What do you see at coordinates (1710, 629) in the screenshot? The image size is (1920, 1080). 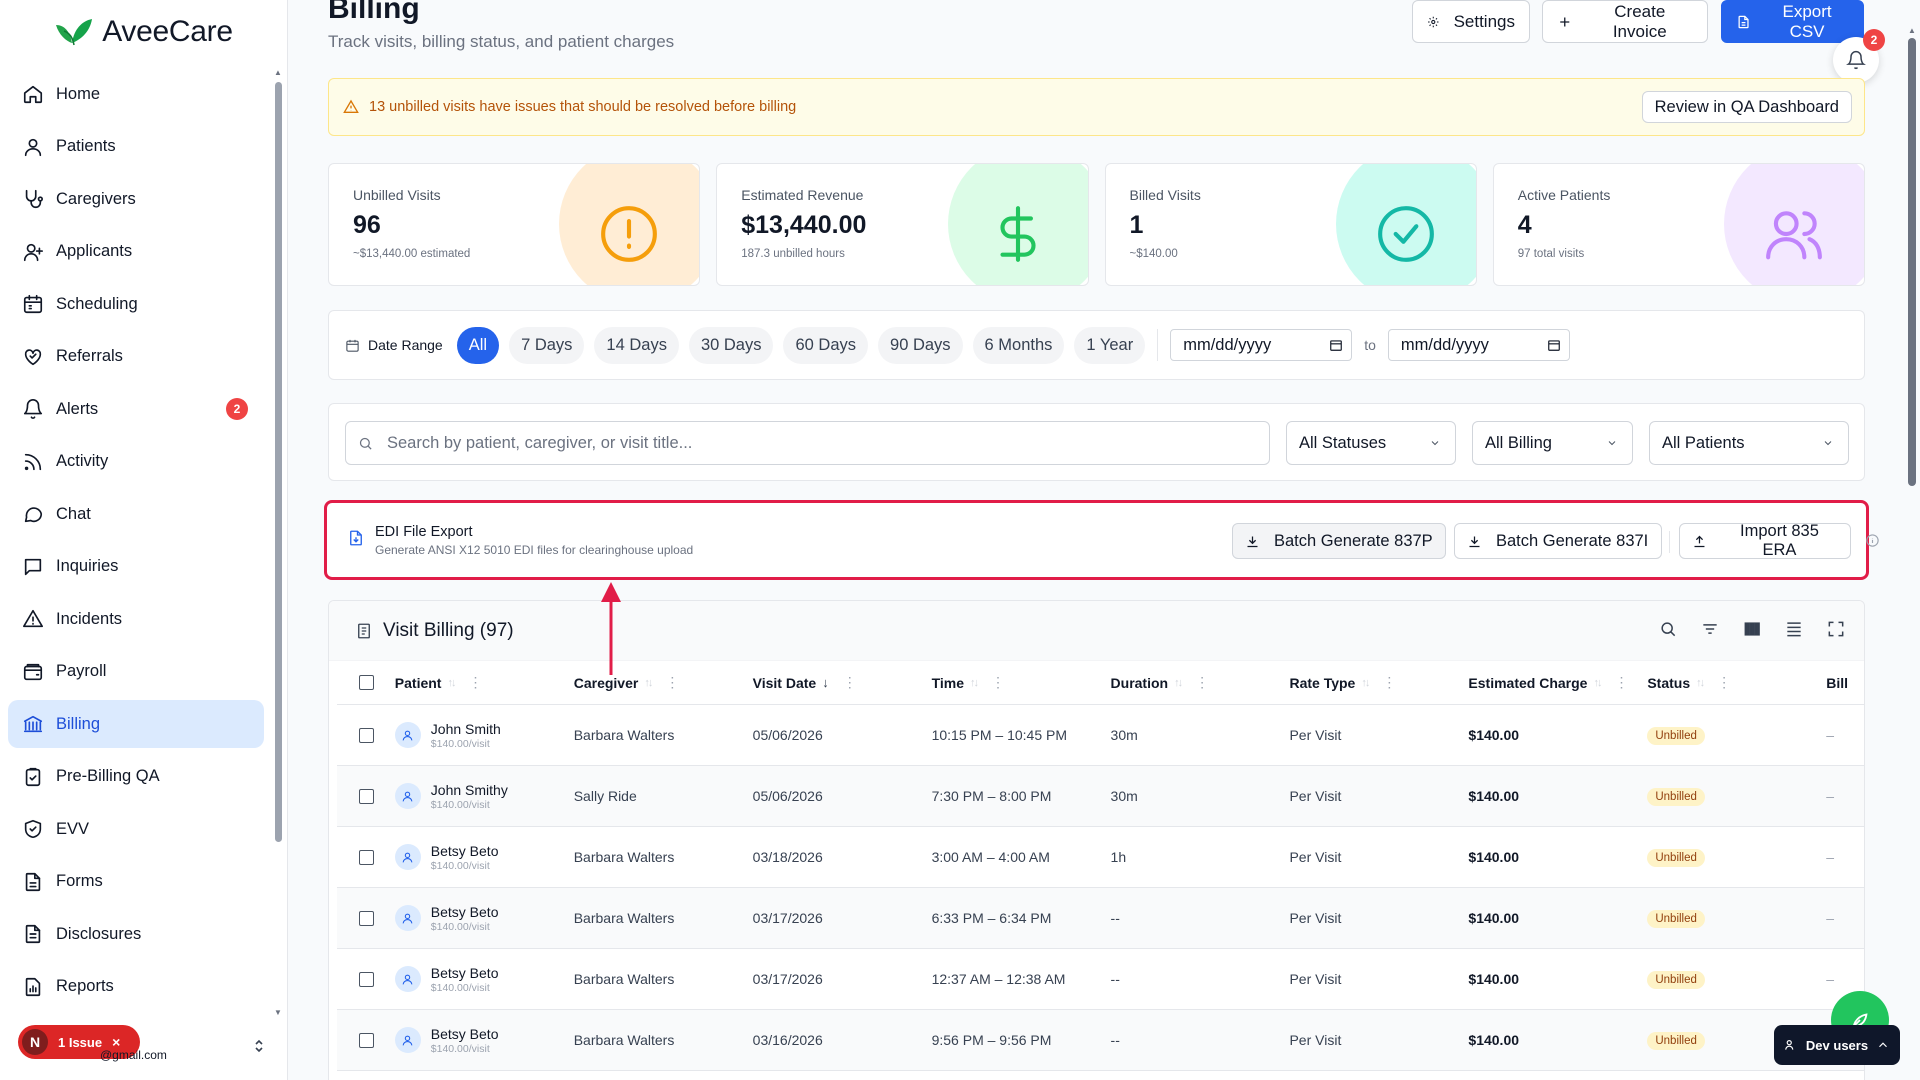 I see `filter-icon` at bounding box center [1710, 629].